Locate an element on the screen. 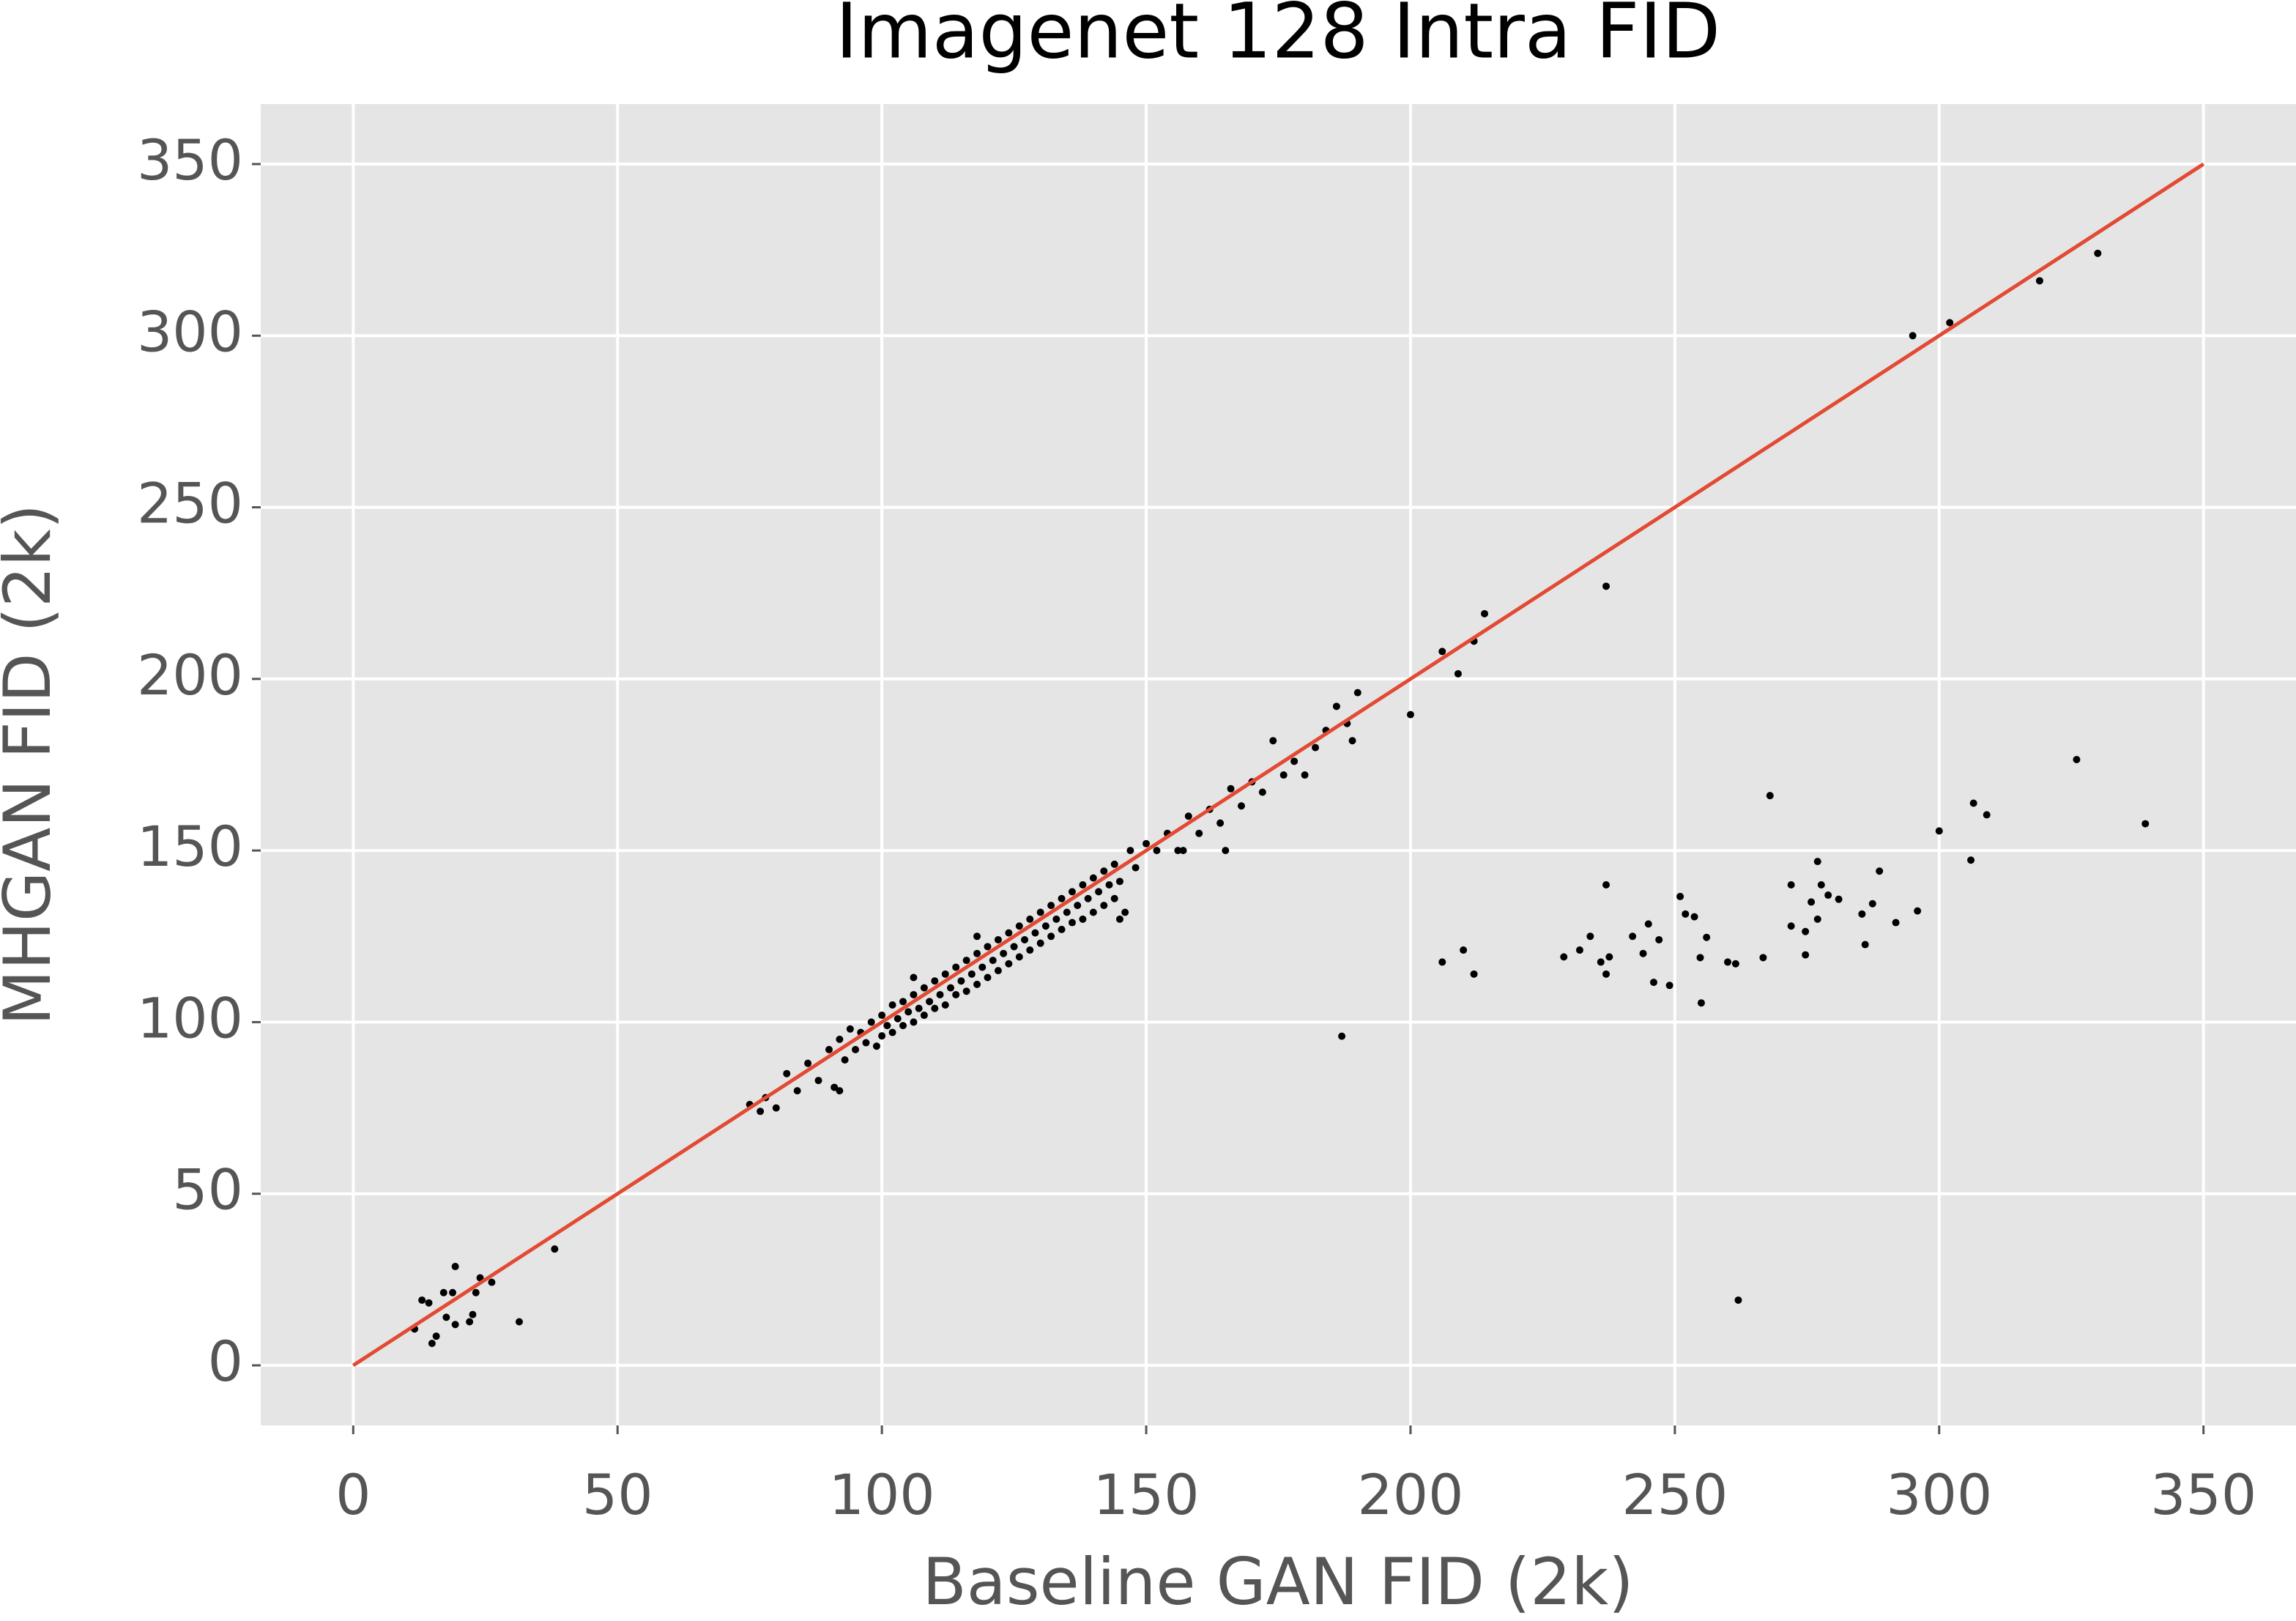 This screenshot has height=1621, width=2296. y-axis-label: MHGAN FID (2k) is located at coordinates (32, 764).